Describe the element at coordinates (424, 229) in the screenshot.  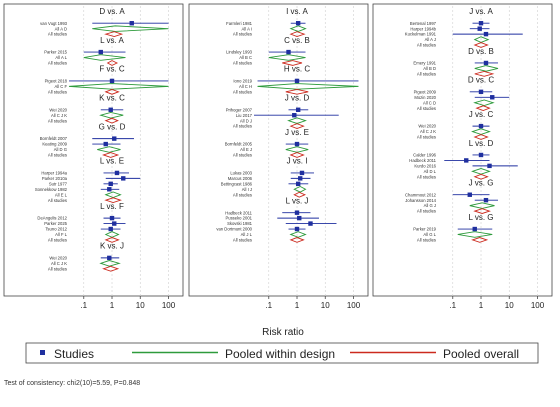
I see `row-label: Parker 2019` at that location.